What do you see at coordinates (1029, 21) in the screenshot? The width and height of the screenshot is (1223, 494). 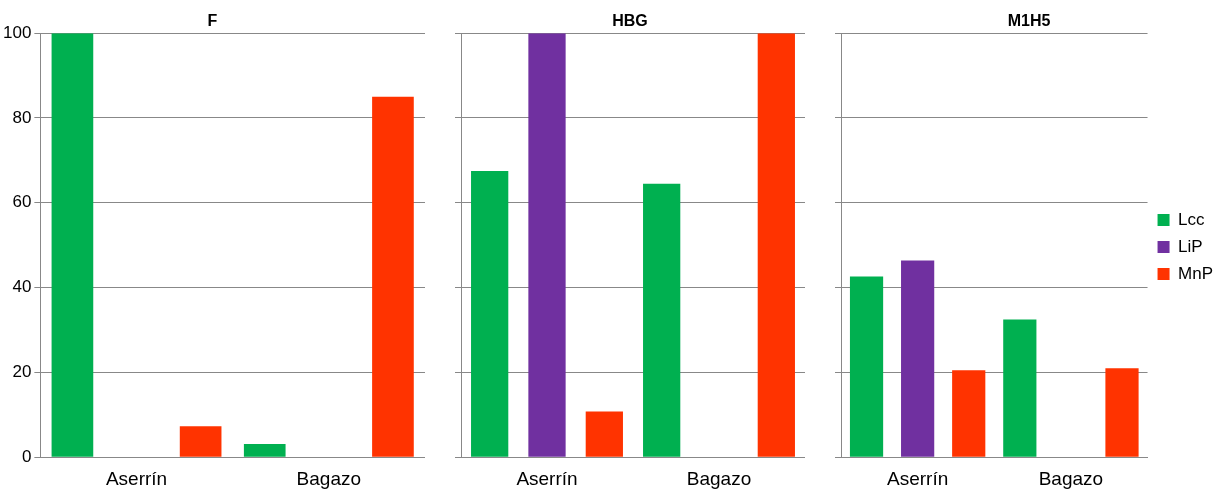 I see `chart-title: M1H5` at bounding box center [1029, 21].